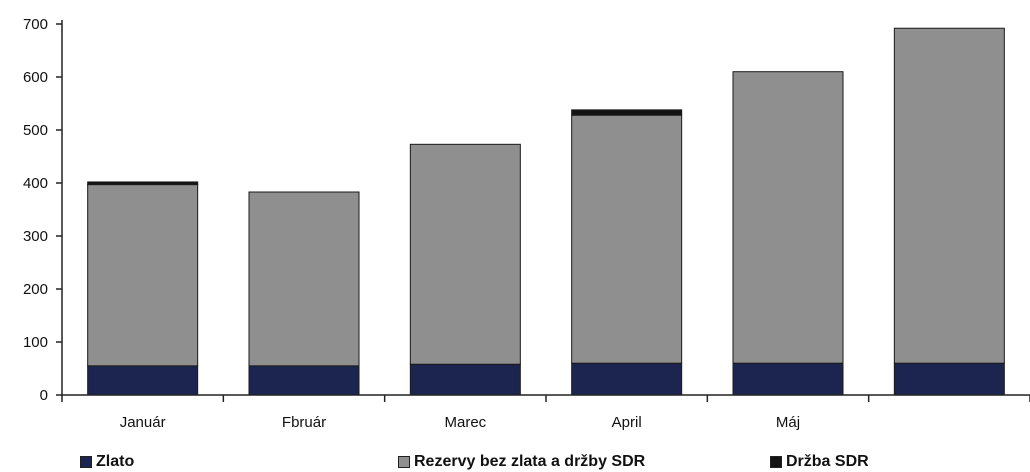 The image size is (1030, 472). Describe the element at coordinates (35, 130) in the screenshot. I see `y-tick-label: 500` at that location.